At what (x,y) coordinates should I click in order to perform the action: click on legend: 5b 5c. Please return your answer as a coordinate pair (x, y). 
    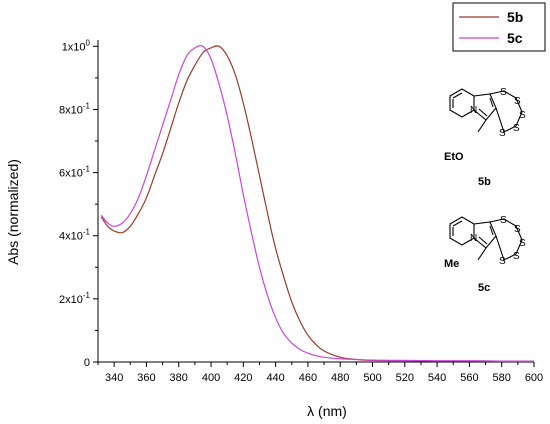
    Looking at the image, I should click on (499, 27).